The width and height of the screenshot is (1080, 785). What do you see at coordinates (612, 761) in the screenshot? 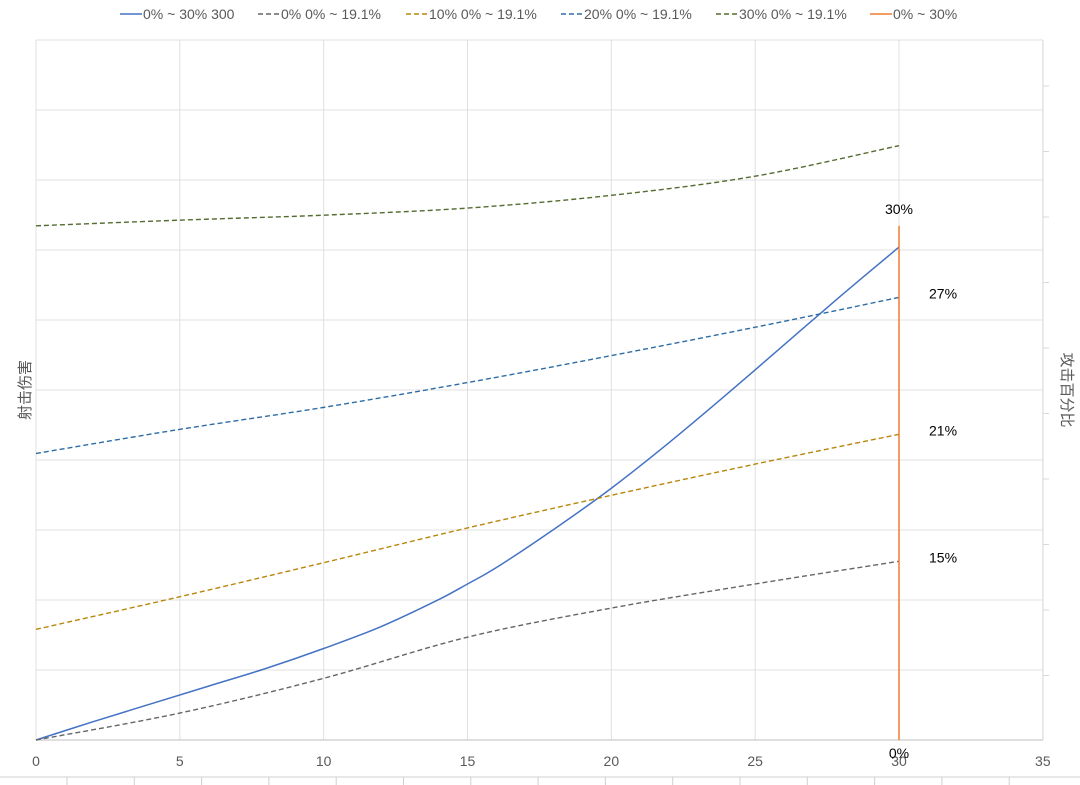
I see `x-tick-label: 20` at bounding box center [612, 761].